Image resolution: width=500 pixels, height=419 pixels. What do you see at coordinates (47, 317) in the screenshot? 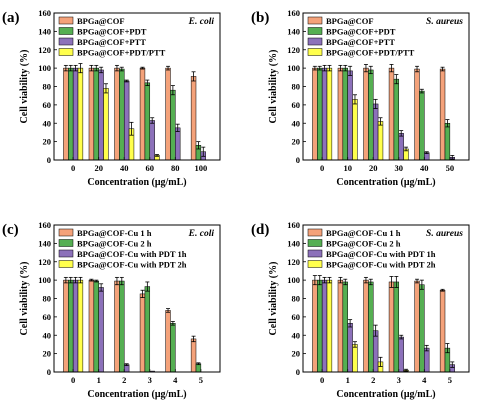
I see `y-tick-label: 60` at bounding box center [47, 317].